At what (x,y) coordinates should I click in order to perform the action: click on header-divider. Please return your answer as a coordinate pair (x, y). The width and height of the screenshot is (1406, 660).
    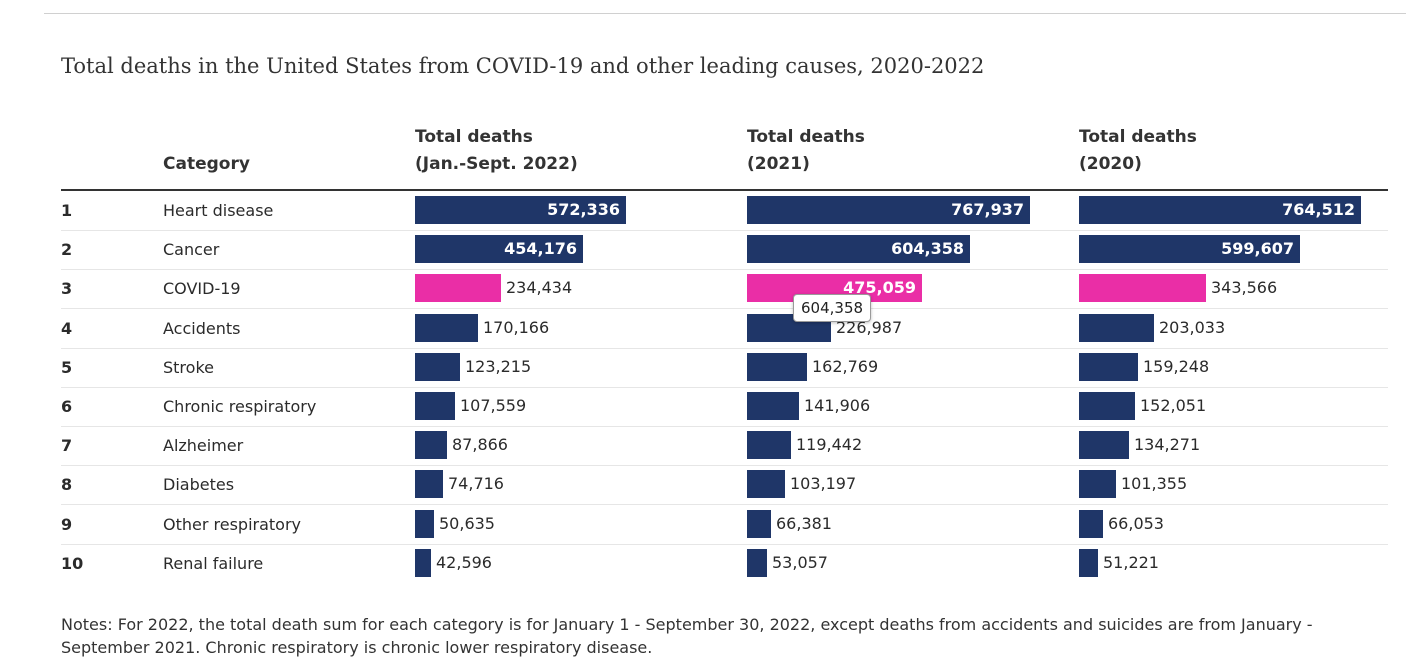
    Looking at the image, I should click on (724, 190).